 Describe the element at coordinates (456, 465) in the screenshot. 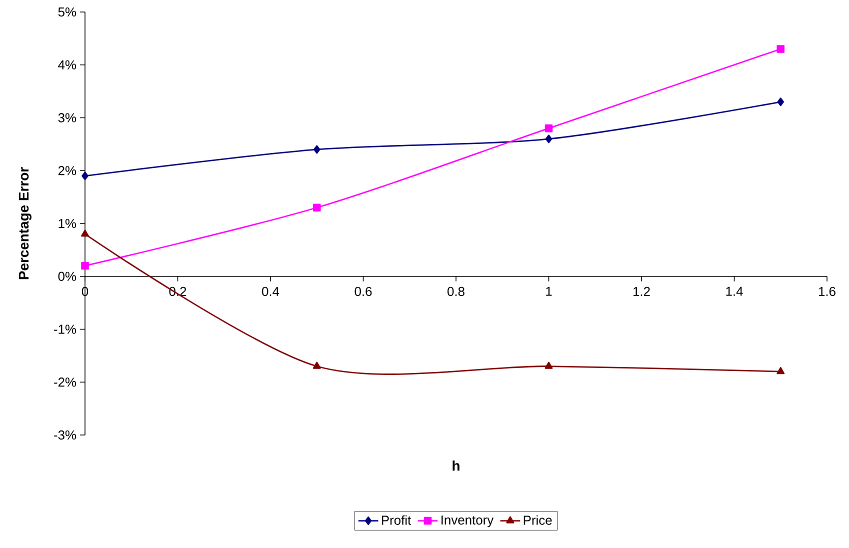

I see `x-axis-title: h` at that location.